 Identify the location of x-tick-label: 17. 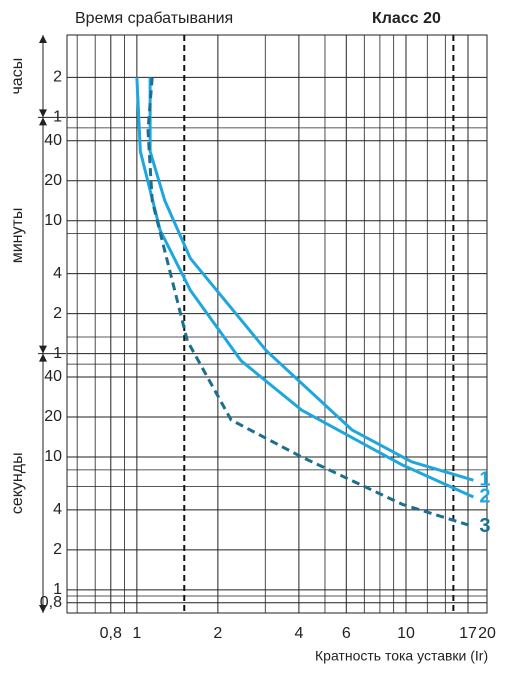
(468, 633).